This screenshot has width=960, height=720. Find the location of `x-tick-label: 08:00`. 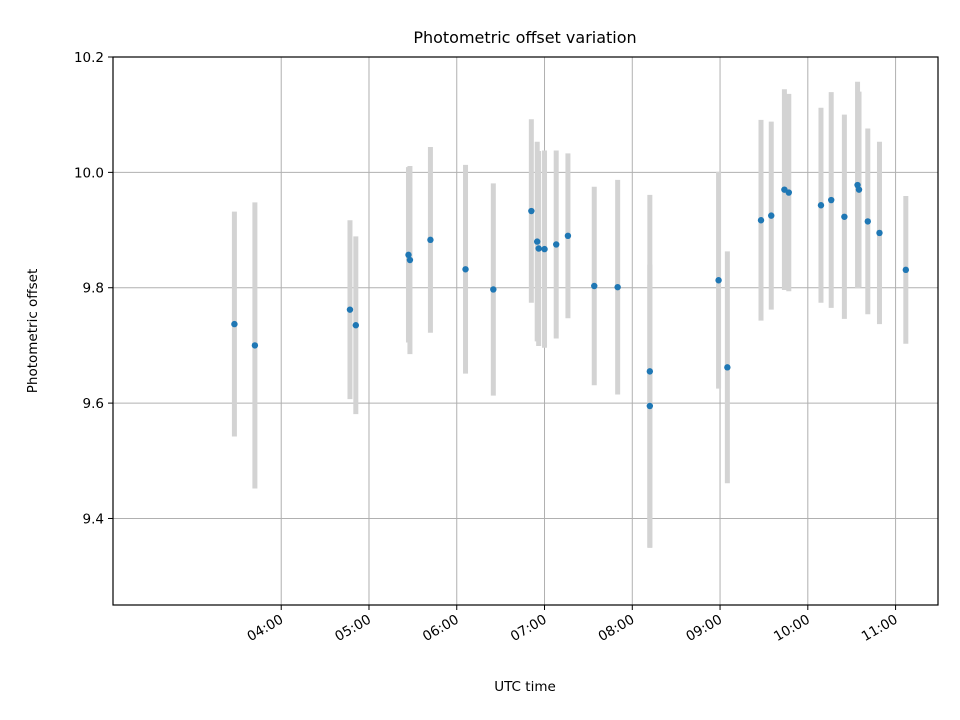

x-tick-label: 08:00 is located at coordinates (617, 628).